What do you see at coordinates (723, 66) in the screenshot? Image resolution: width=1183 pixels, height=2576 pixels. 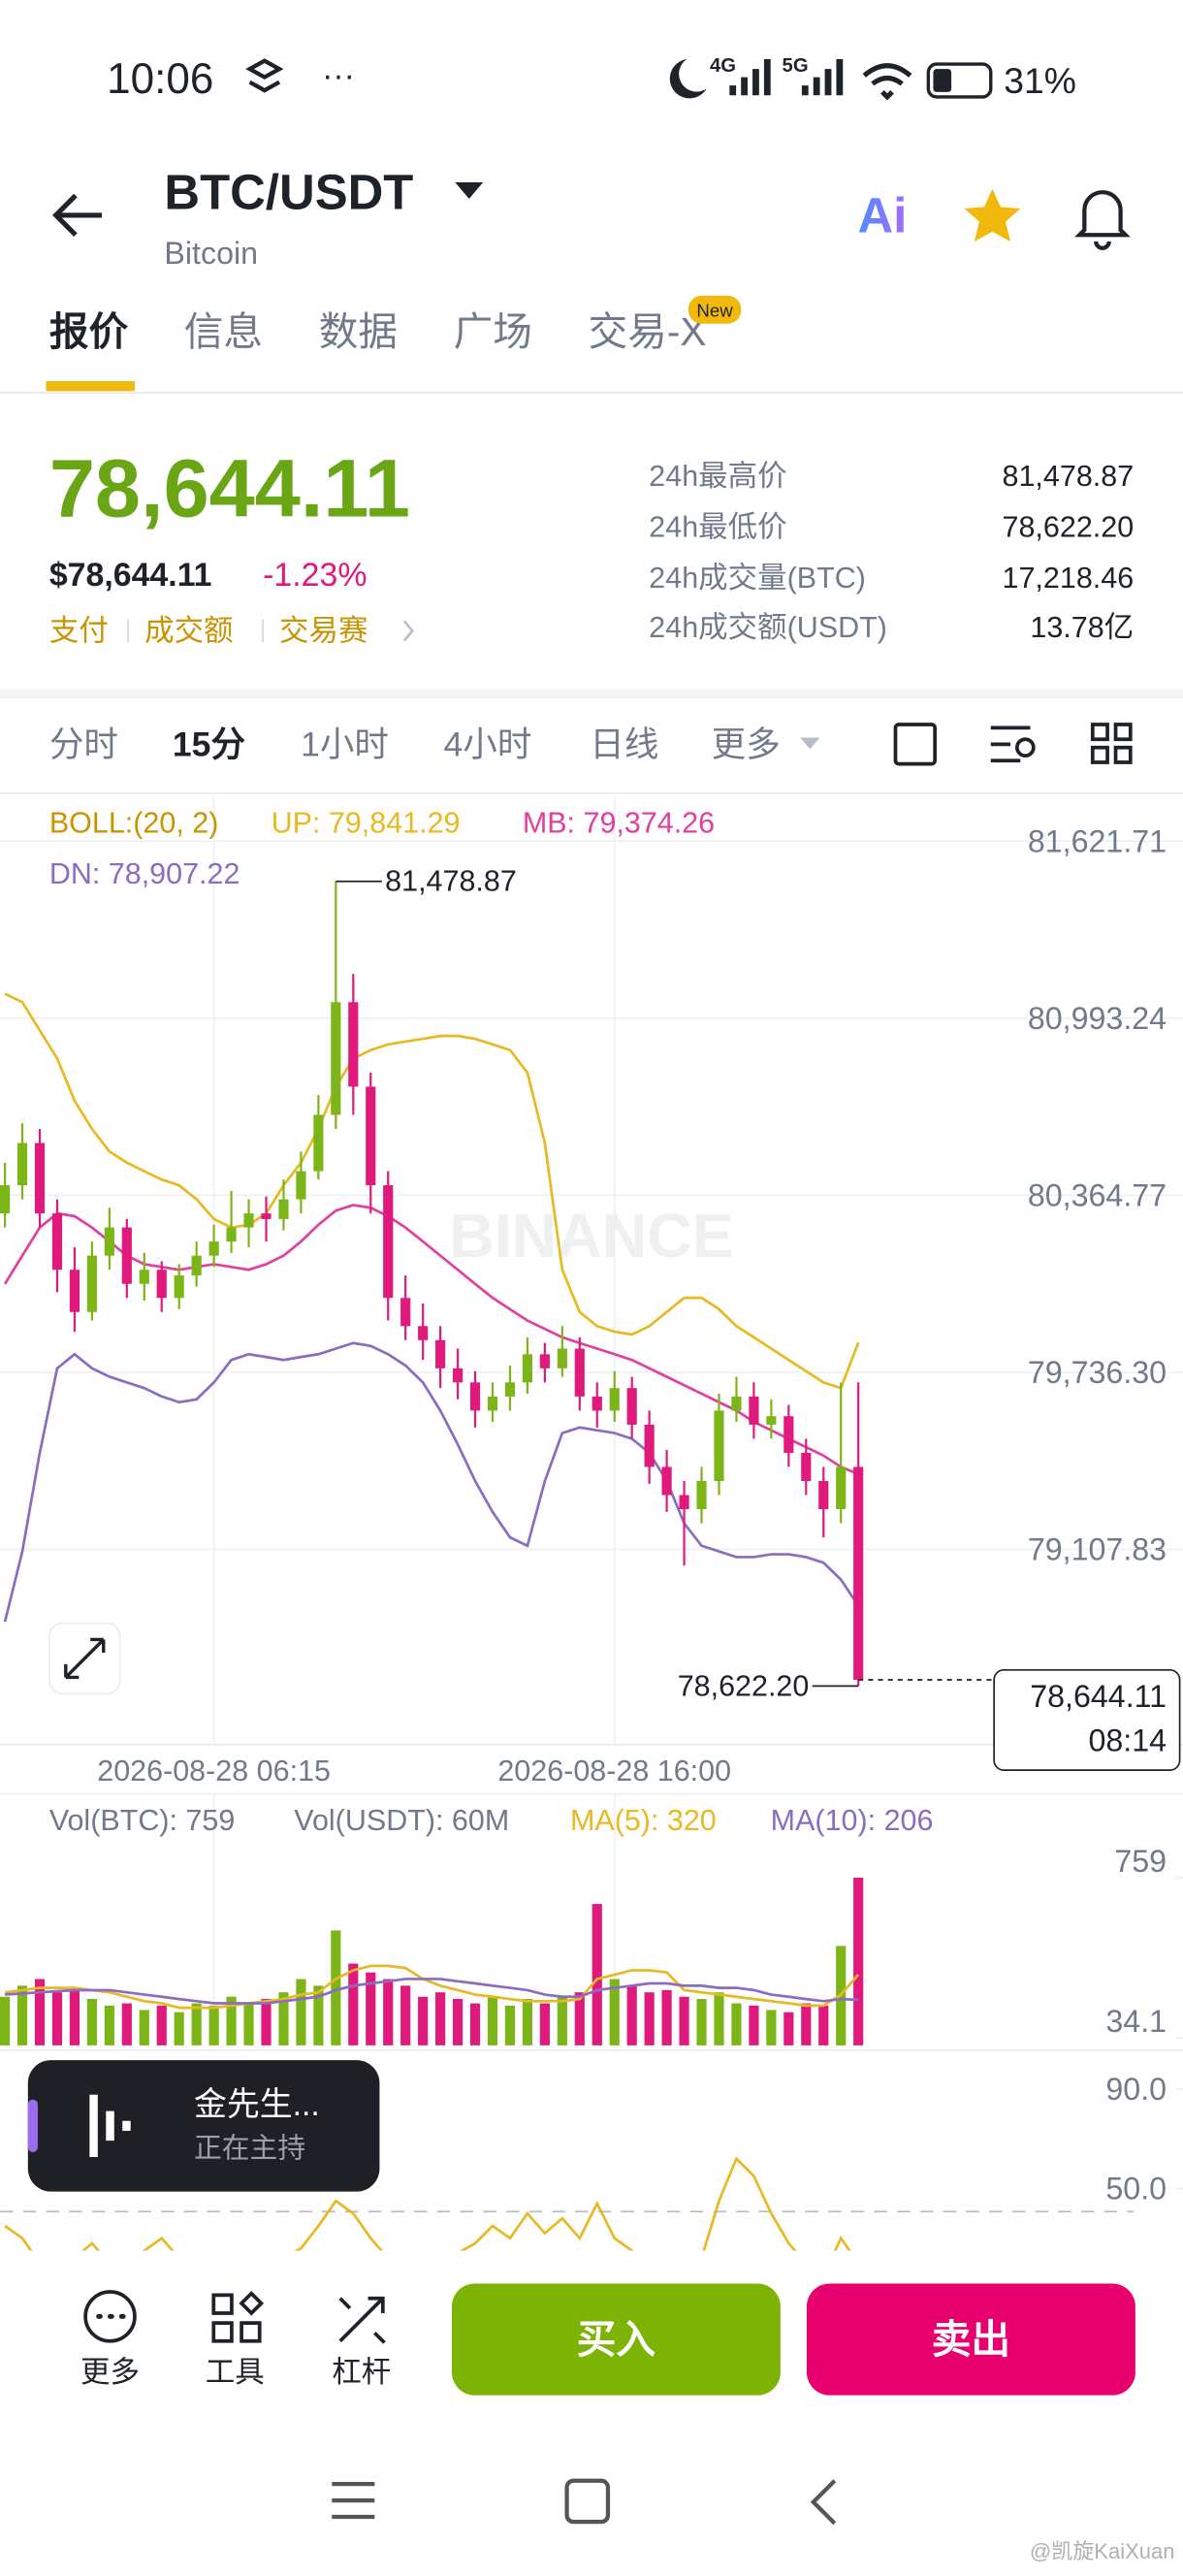 I see `network-label: 4G` at bounding box center [723, 66].